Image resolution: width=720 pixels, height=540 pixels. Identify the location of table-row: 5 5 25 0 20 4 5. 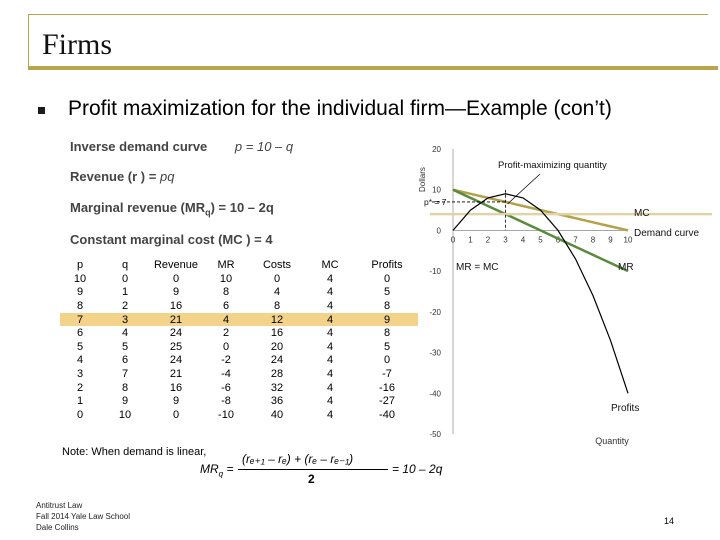
(239, 347).